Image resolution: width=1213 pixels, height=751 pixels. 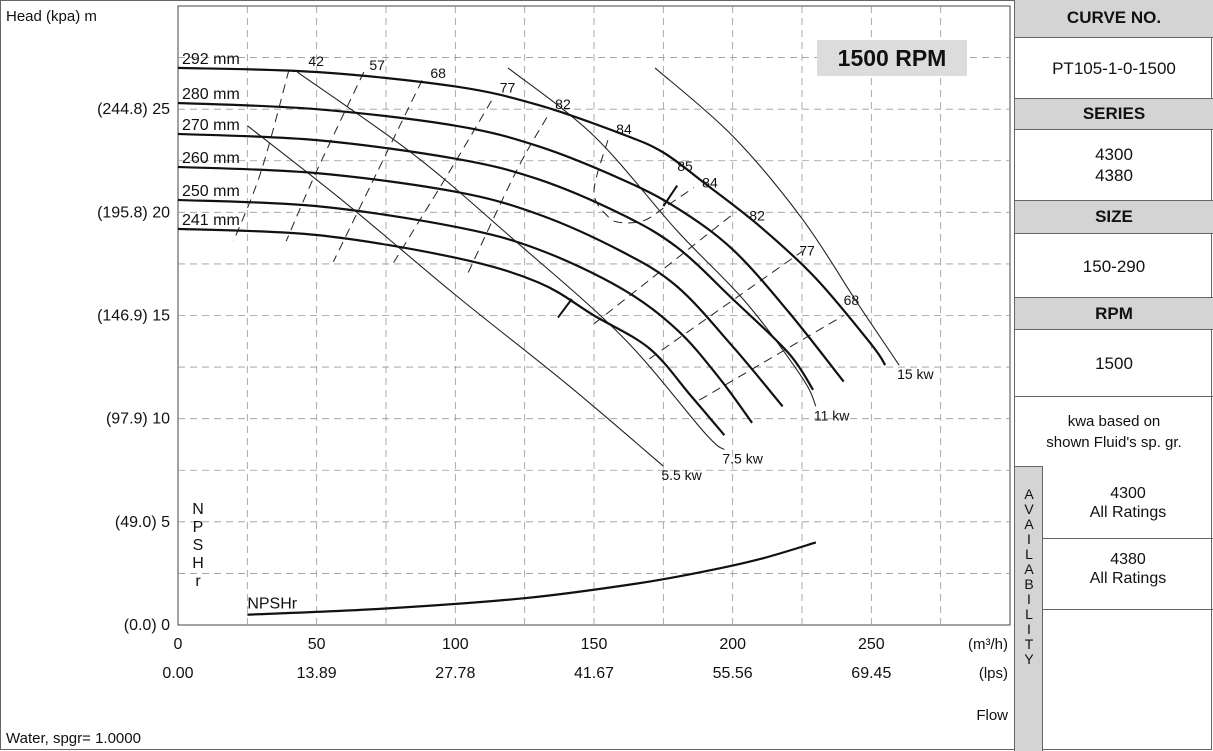 What do you see at coordinates (1114, 19) in the screenshot?
I see `curve-no-header: CURVE NO.` at bounding box center [1114, 19].